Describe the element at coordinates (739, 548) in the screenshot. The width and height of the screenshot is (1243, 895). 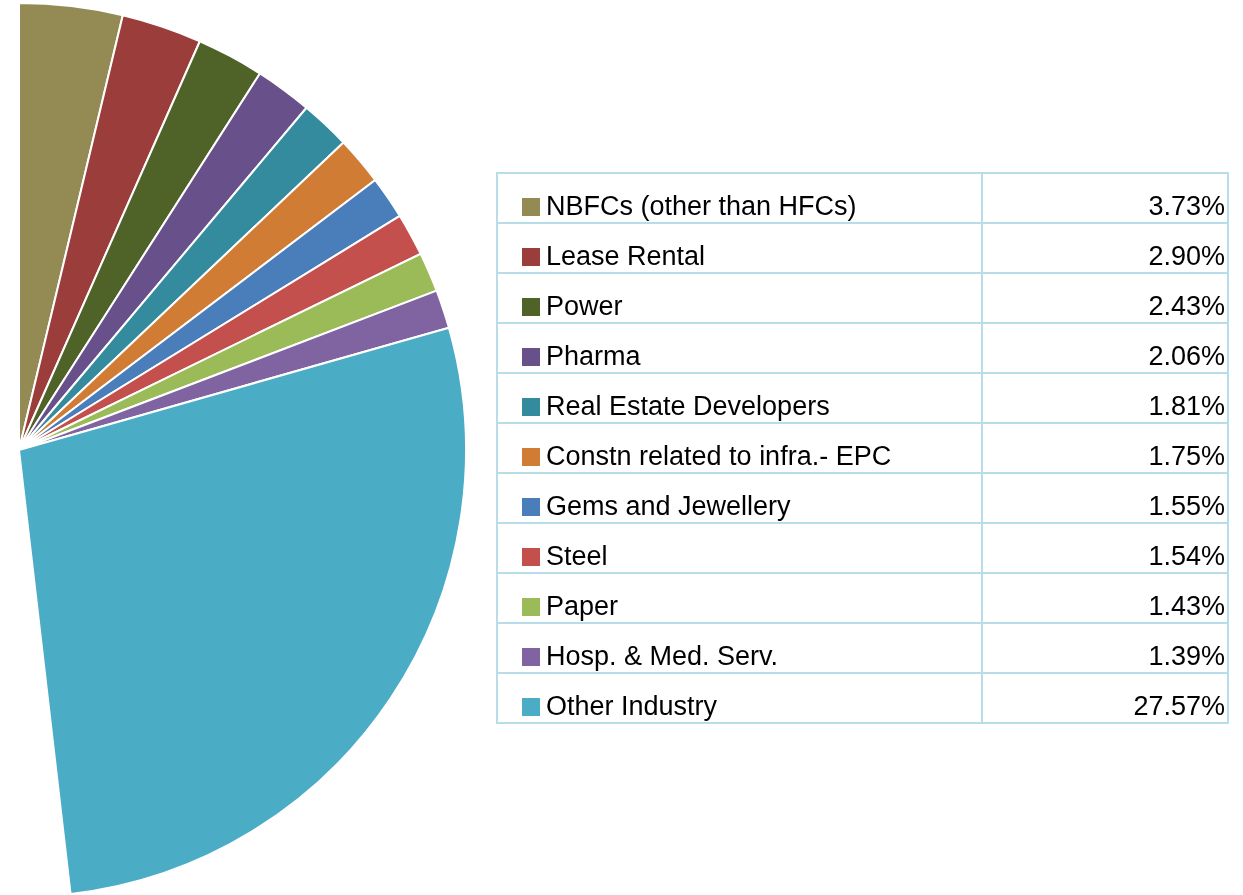
I see `legend-label: Steel` at that location.